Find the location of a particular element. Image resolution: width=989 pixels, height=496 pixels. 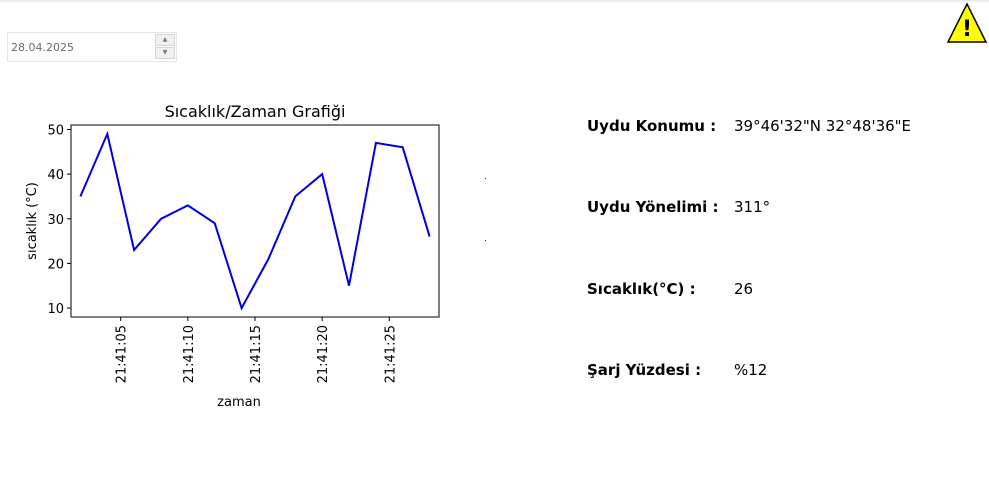

warning-triangle is located at coordinates (967, 22).